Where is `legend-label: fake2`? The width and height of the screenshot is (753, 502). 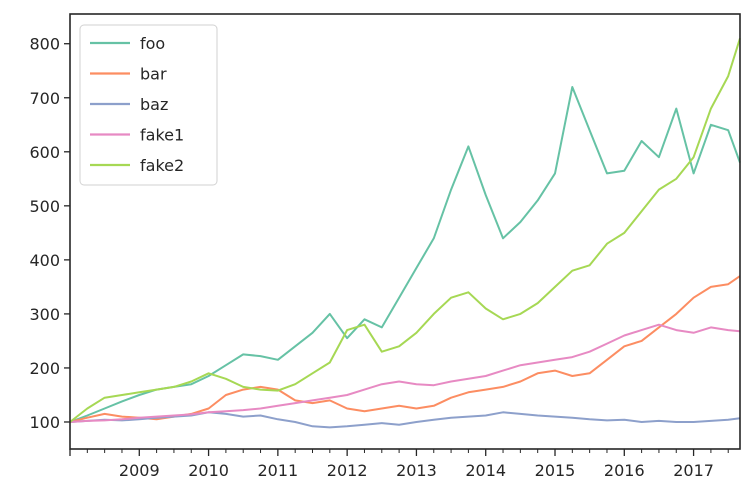
legend-label: fake2 is located at coordinates (162, 165).